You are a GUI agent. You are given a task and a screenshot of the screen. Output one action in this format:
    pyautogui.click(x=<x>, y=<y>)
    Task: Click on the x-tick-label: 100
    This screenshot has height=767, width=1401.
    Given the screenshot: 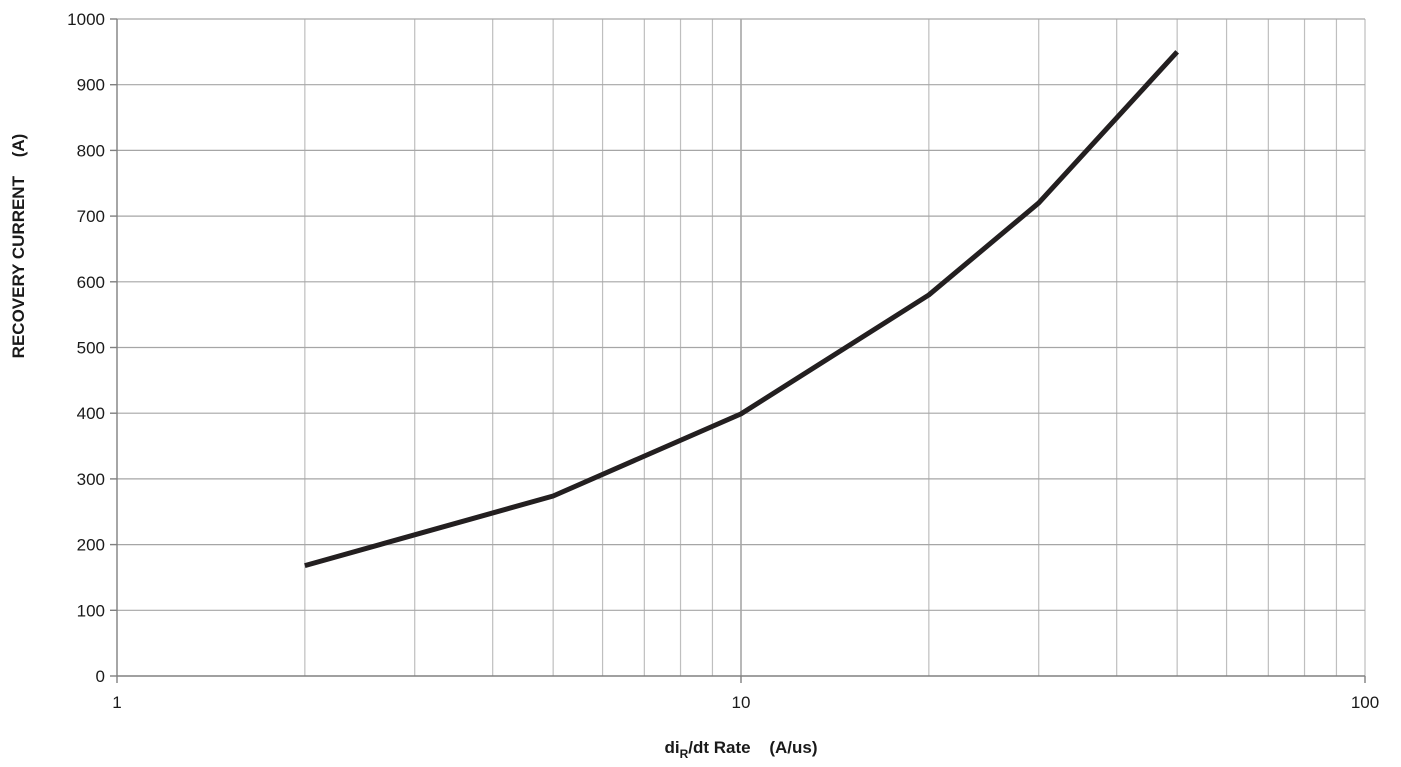 What is the action you would take?
    pyautogui.click(x=1365, y=702)
    